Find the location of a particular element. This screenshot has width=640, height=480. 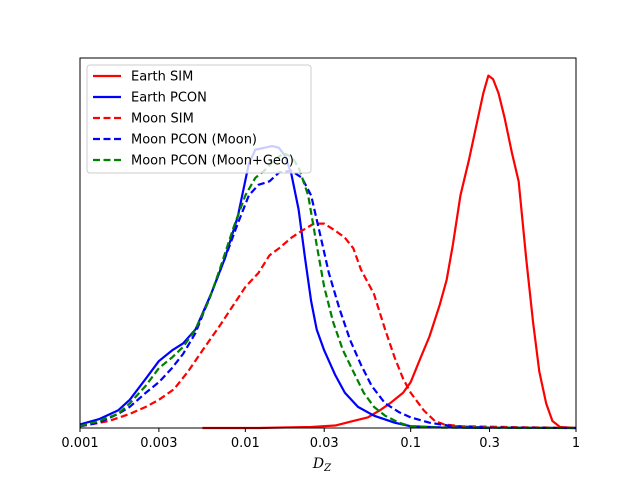

x-tick-label: 0.003 is located at coordinates (158, 443).